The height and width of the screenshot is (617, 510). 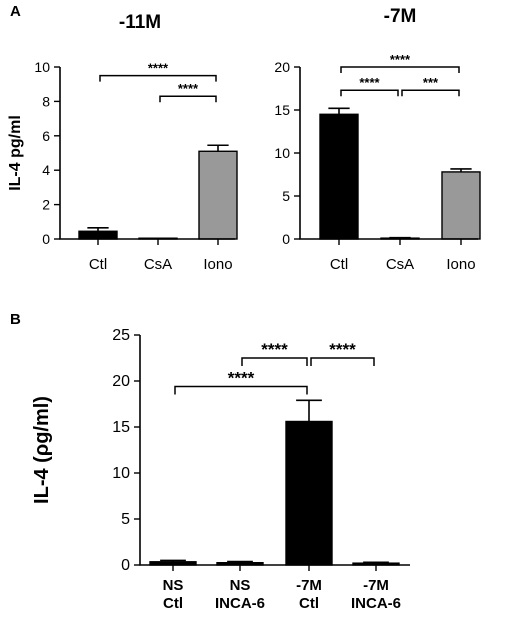 I want to click on y-tick-label: 8, so click(x=46, y=101).